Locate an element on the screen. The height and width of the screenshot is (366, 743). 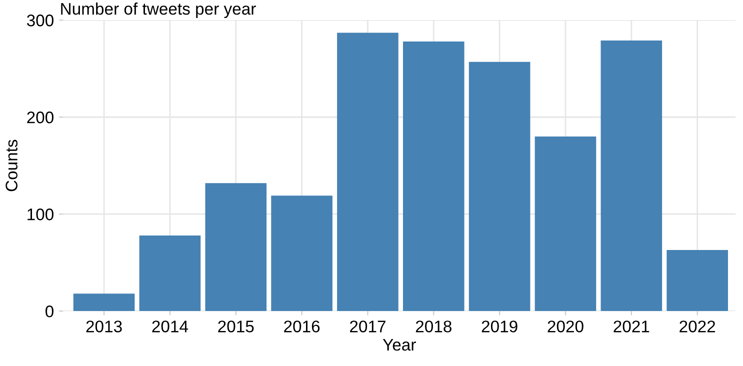
chart-title: Number of tweets per year is located at coordinates (158, 10).